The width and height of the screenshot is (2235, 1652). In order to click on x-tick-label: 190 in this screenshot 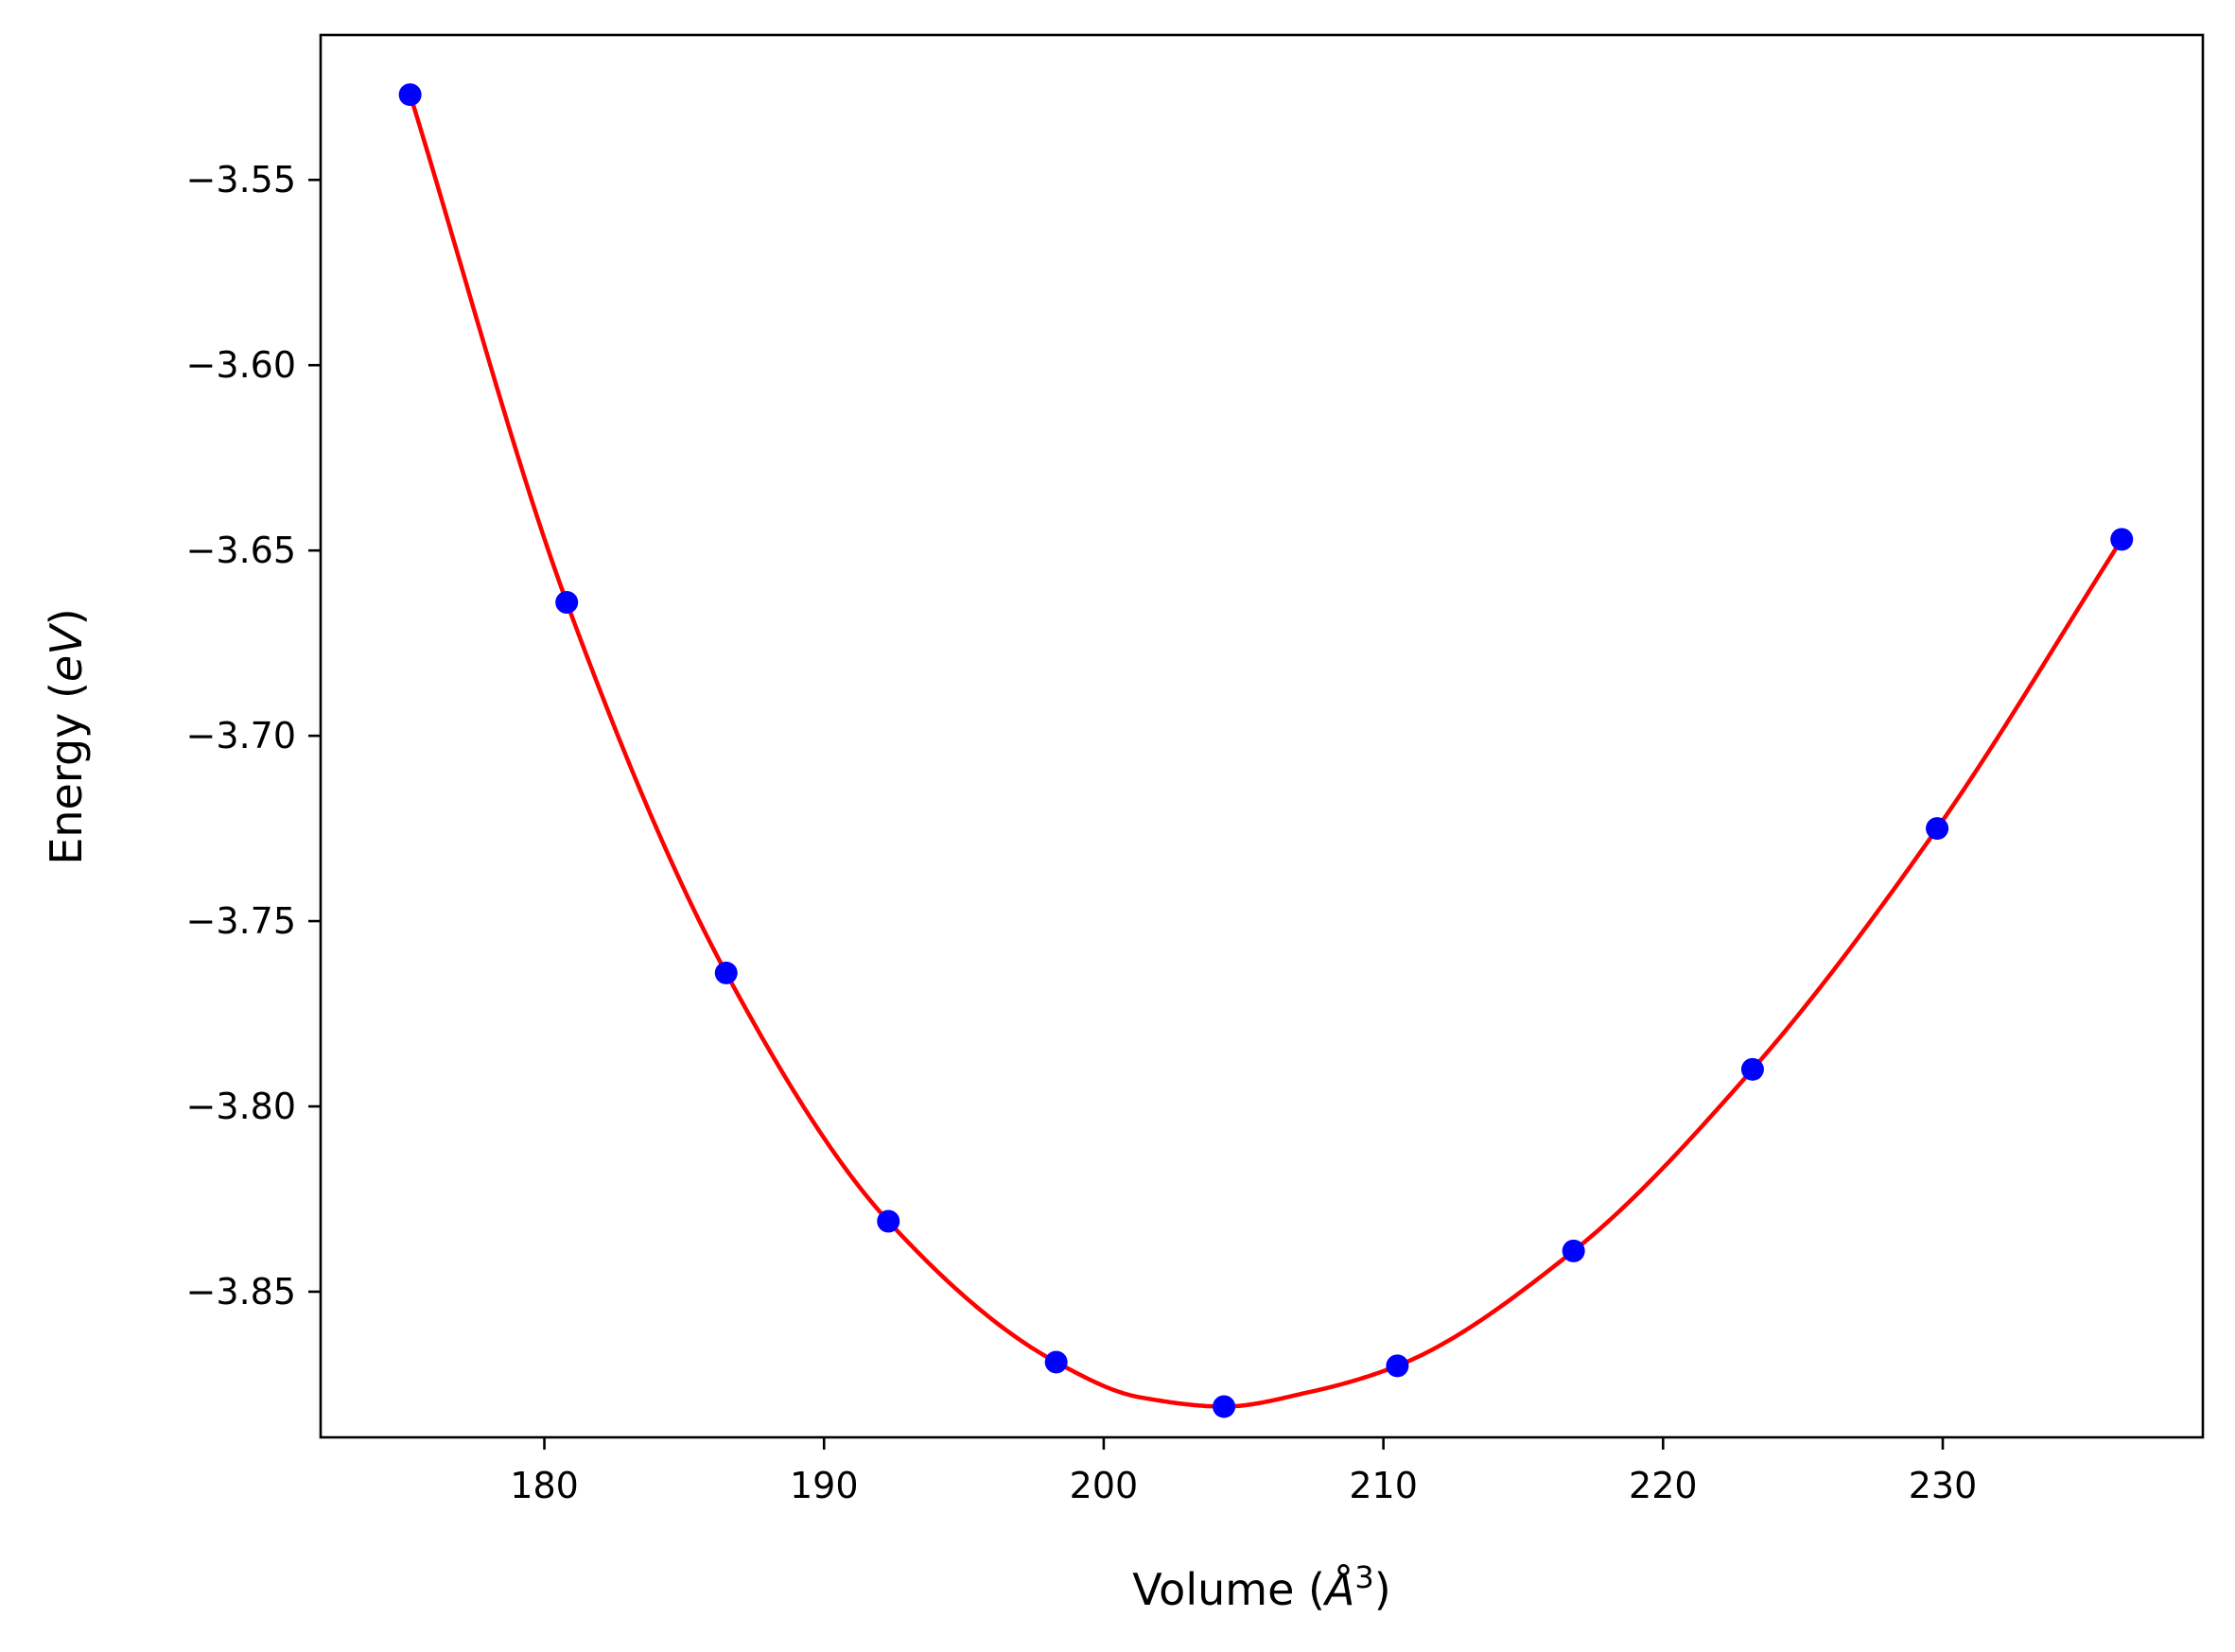, I will do `click(824, 1486)`.